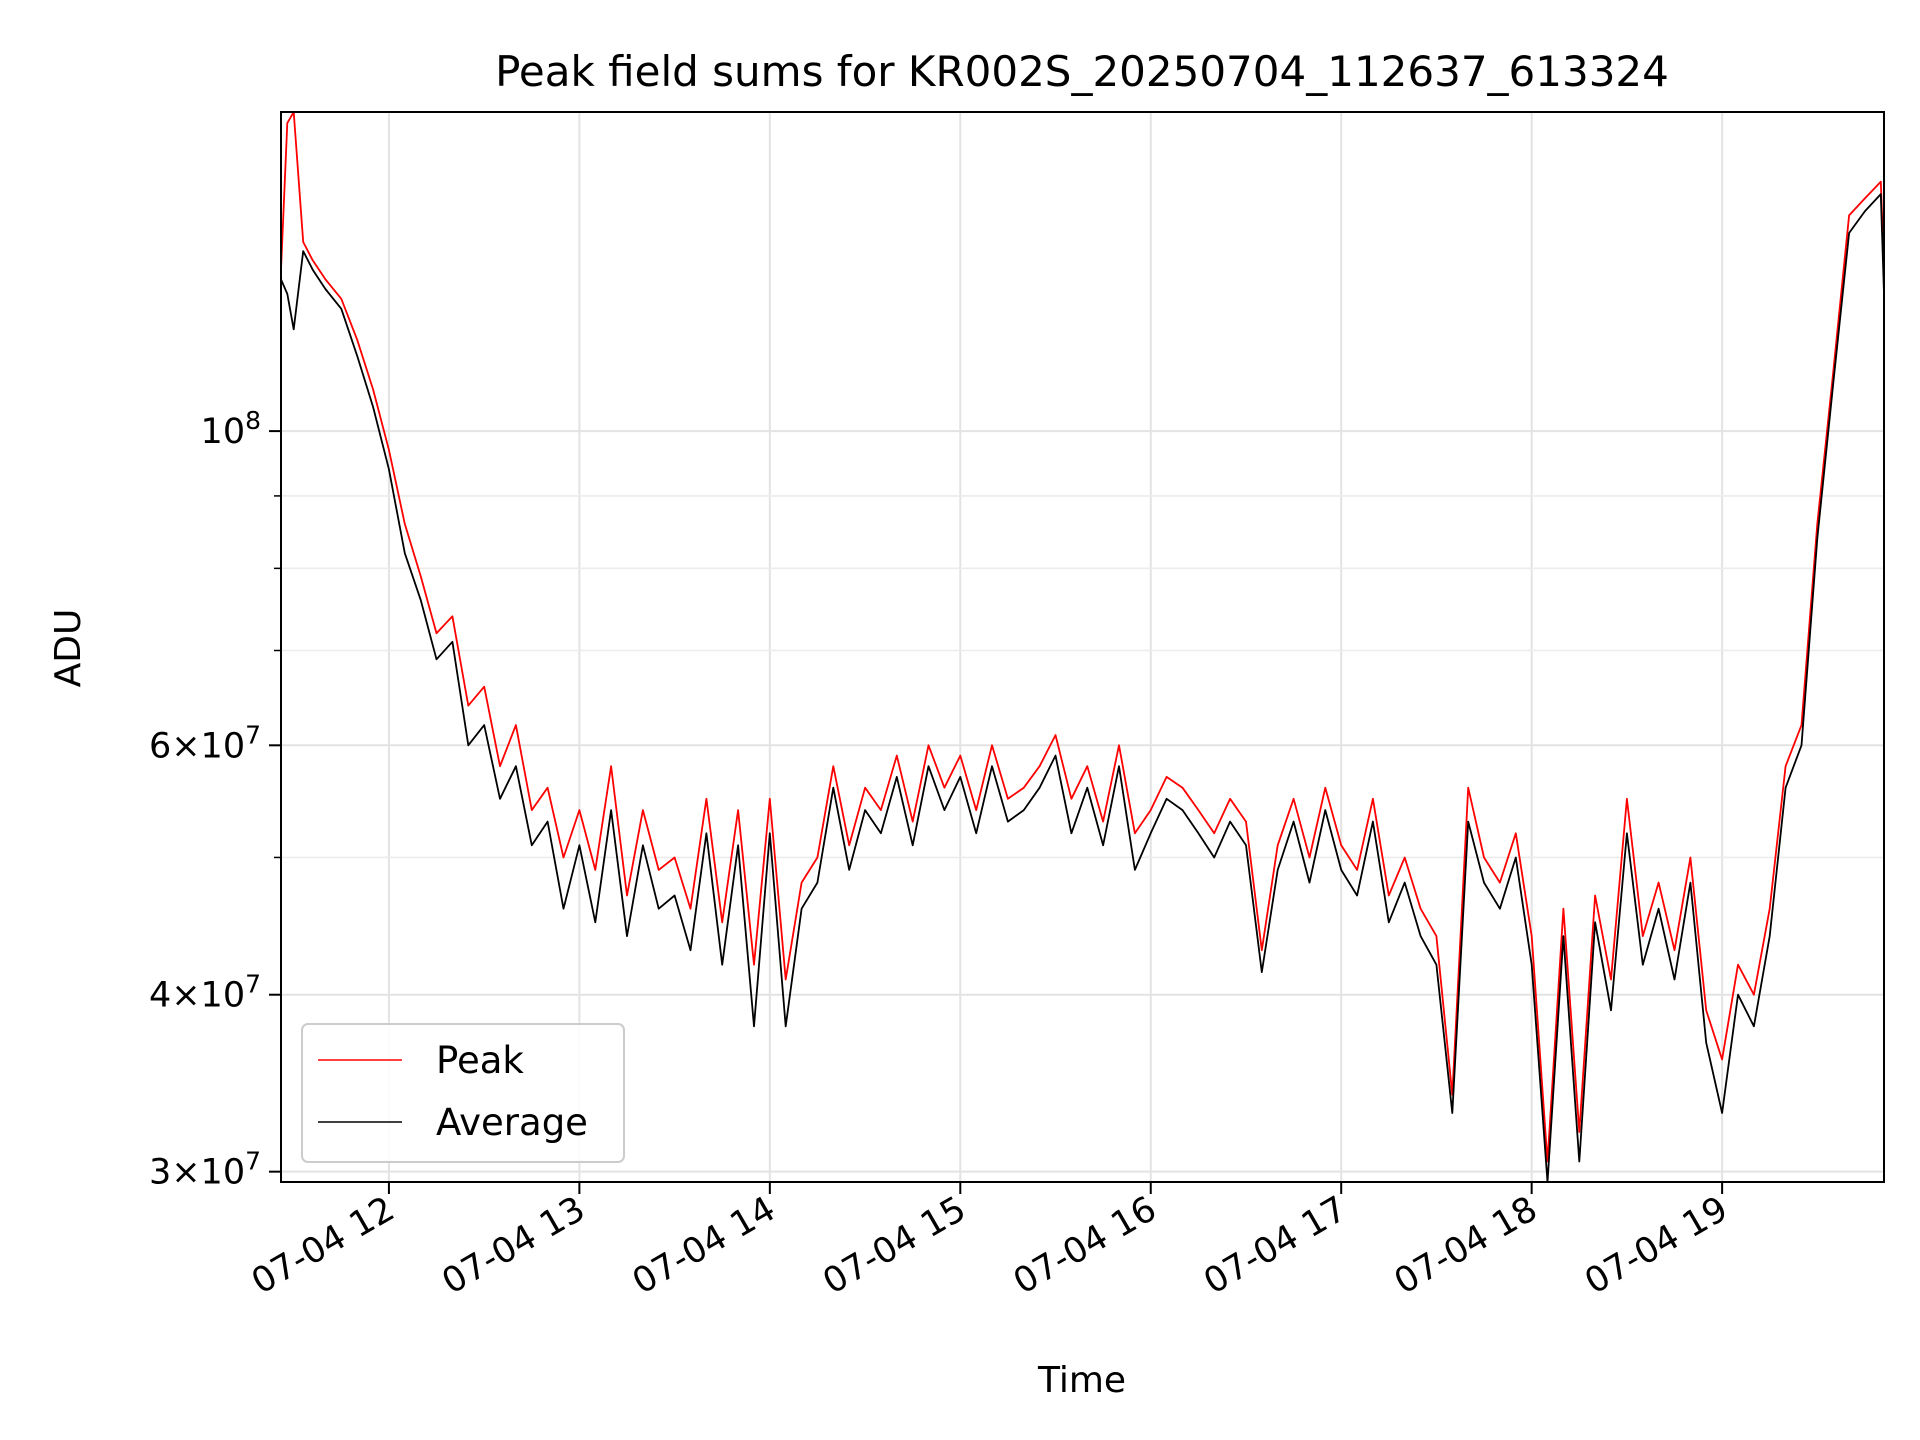 This screenshot has width=1920, height=1440. I want to click on legend-box, so click(463, 1093).